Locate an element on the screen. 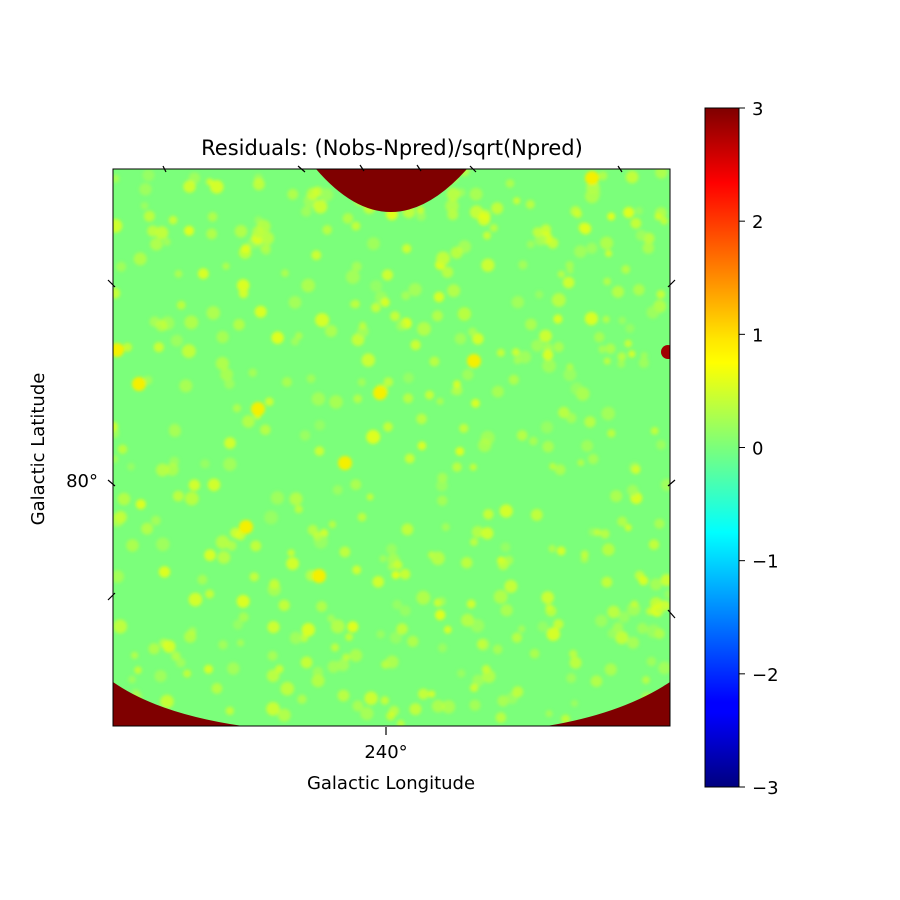 This screenshot has height=900, width=900. x-axis-label: Galactic Longitude is located at coordinates (391, 783).